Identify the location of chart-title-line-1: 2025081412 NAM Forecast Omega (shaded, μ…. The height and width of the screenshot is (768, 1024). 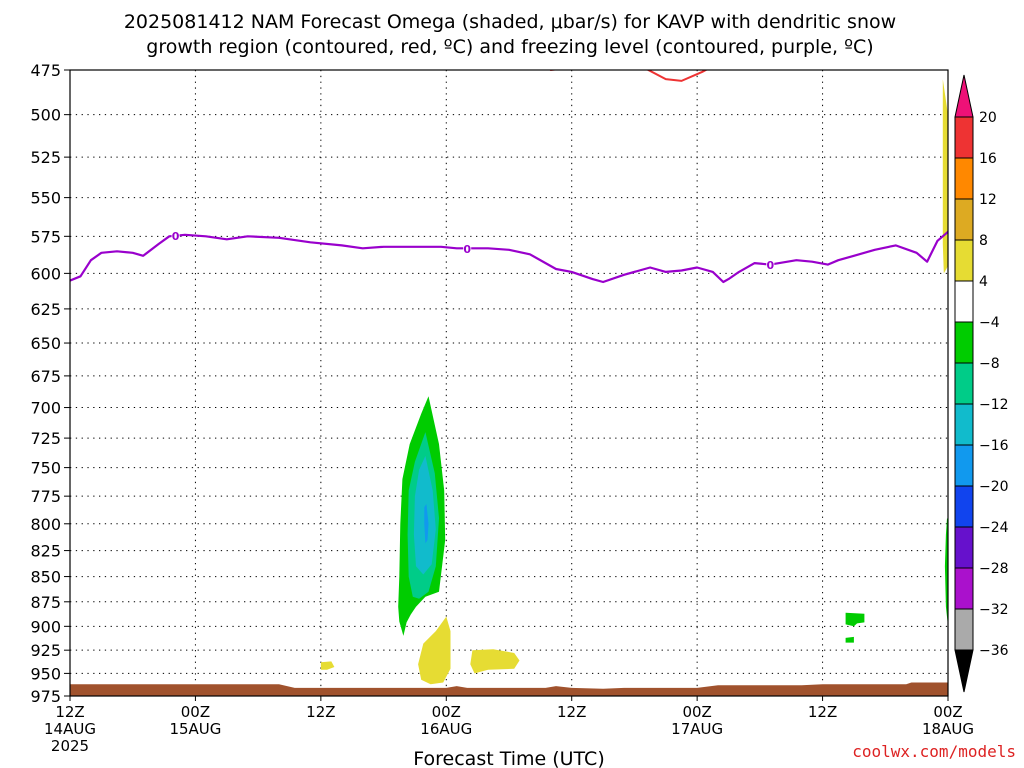
(510, 22).